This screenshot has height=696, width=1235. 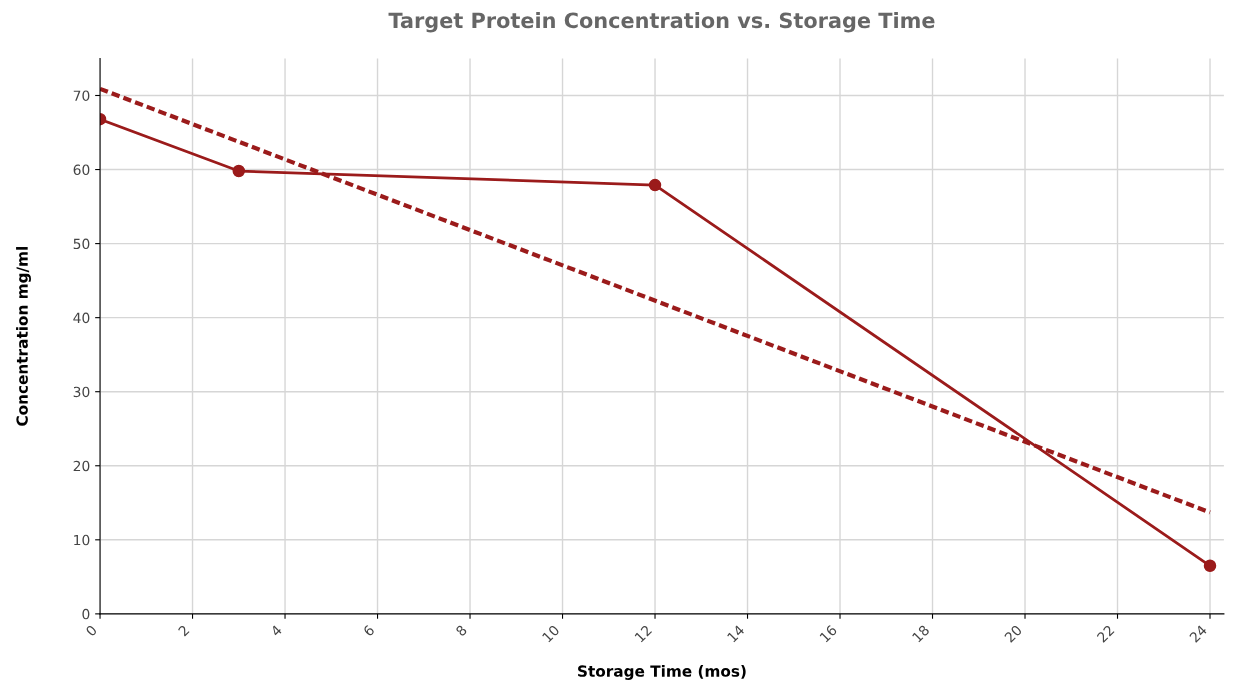 I want to click on y-tick-label: 30, so click(x=81, y=392).